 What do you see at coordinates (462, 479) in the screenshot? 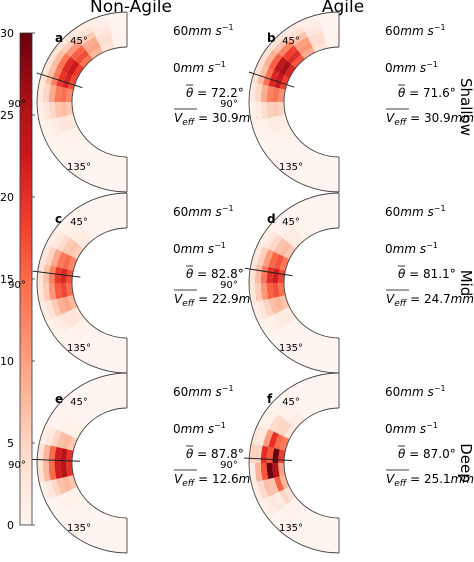
I see `velocity-unit: mm s` at bounding box center [462, 479].